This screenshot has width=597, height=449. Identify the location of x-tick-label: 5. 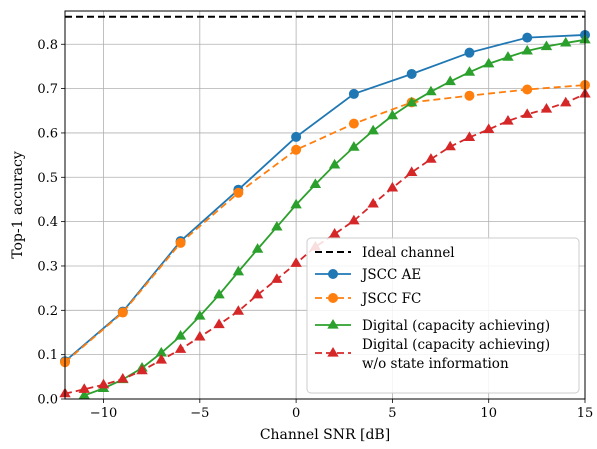
(392, 413).